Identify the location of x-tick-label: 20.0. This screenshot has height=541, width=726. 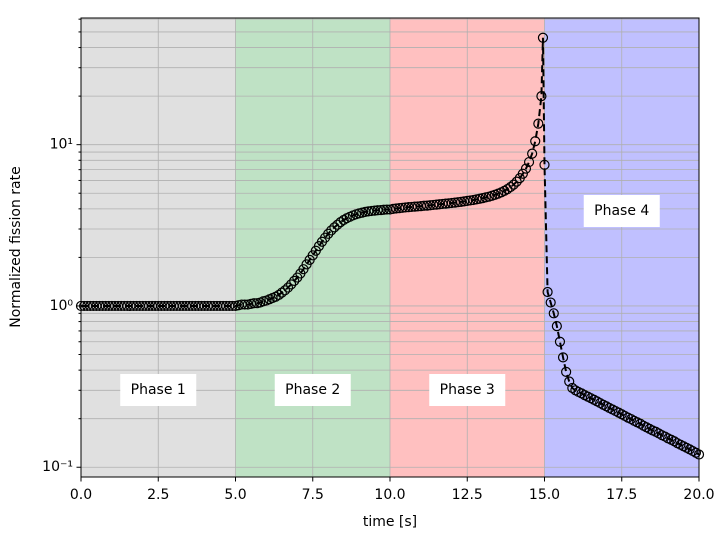
(698, 495).